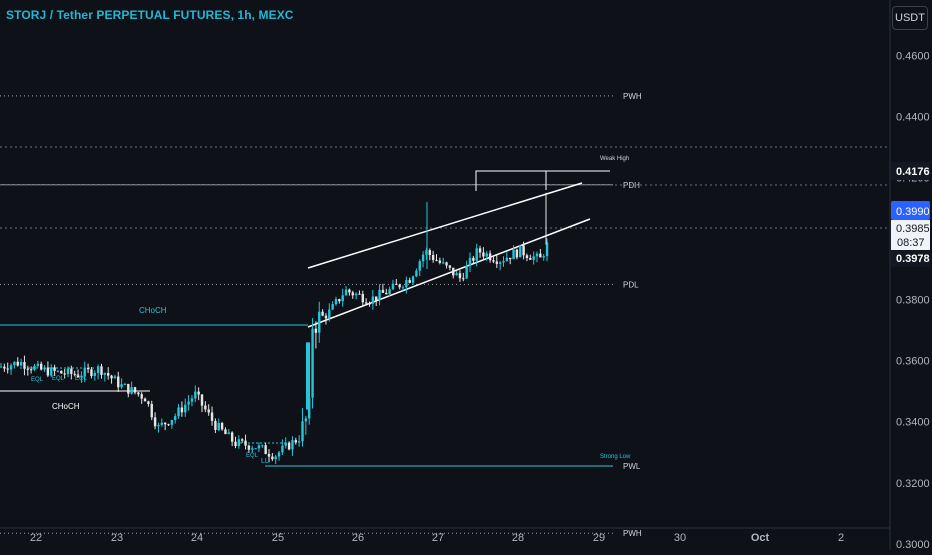  Describe the element at coordinates (910, 210) in the screenshot. I see `last-price-tag` at that location.